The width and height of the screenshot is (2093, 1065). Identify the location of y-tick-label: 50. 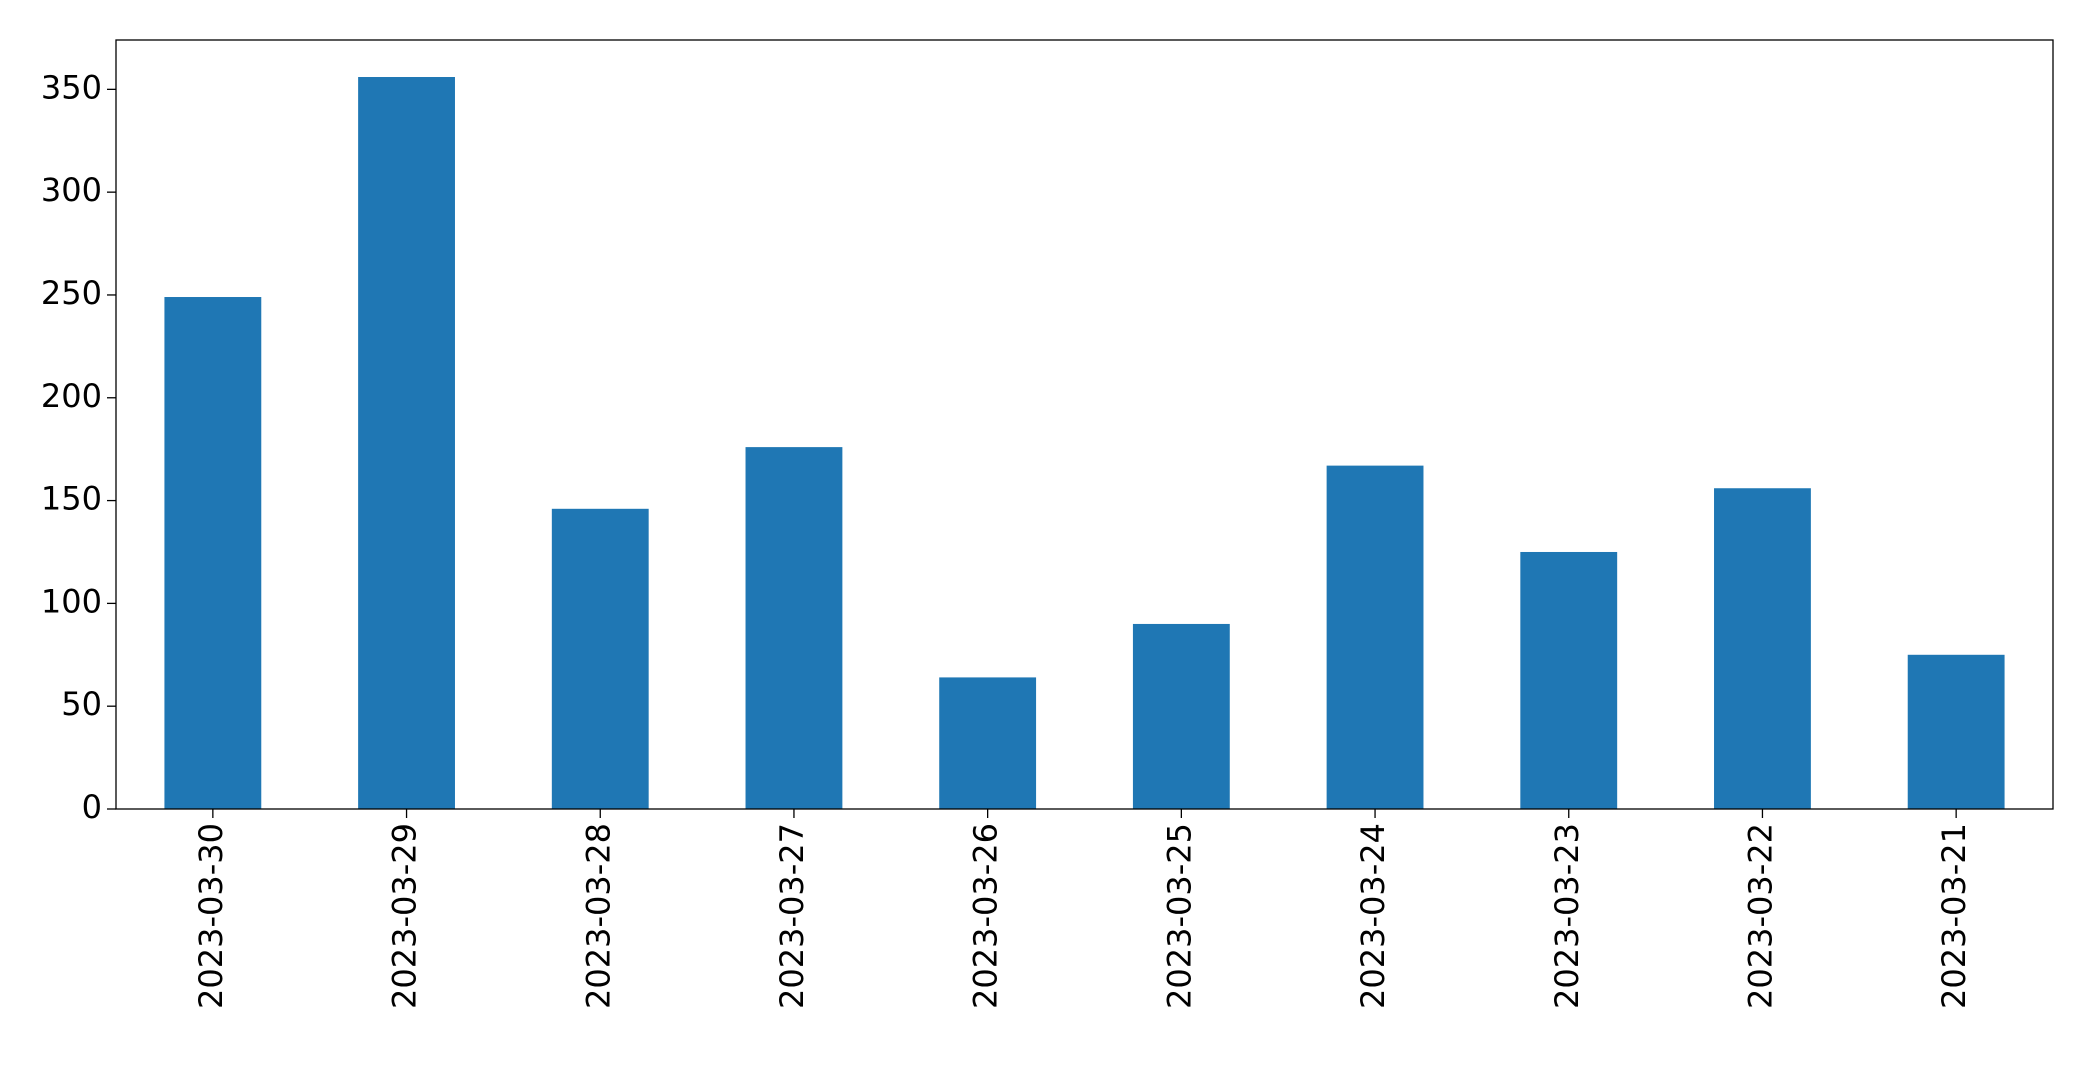
(81, 704).